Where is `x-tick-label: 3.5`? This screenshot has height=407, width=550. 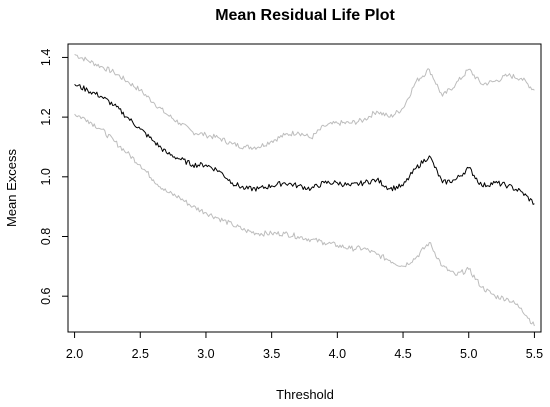
x-tick-label: 3.5 is located at coordinates (271, 354).